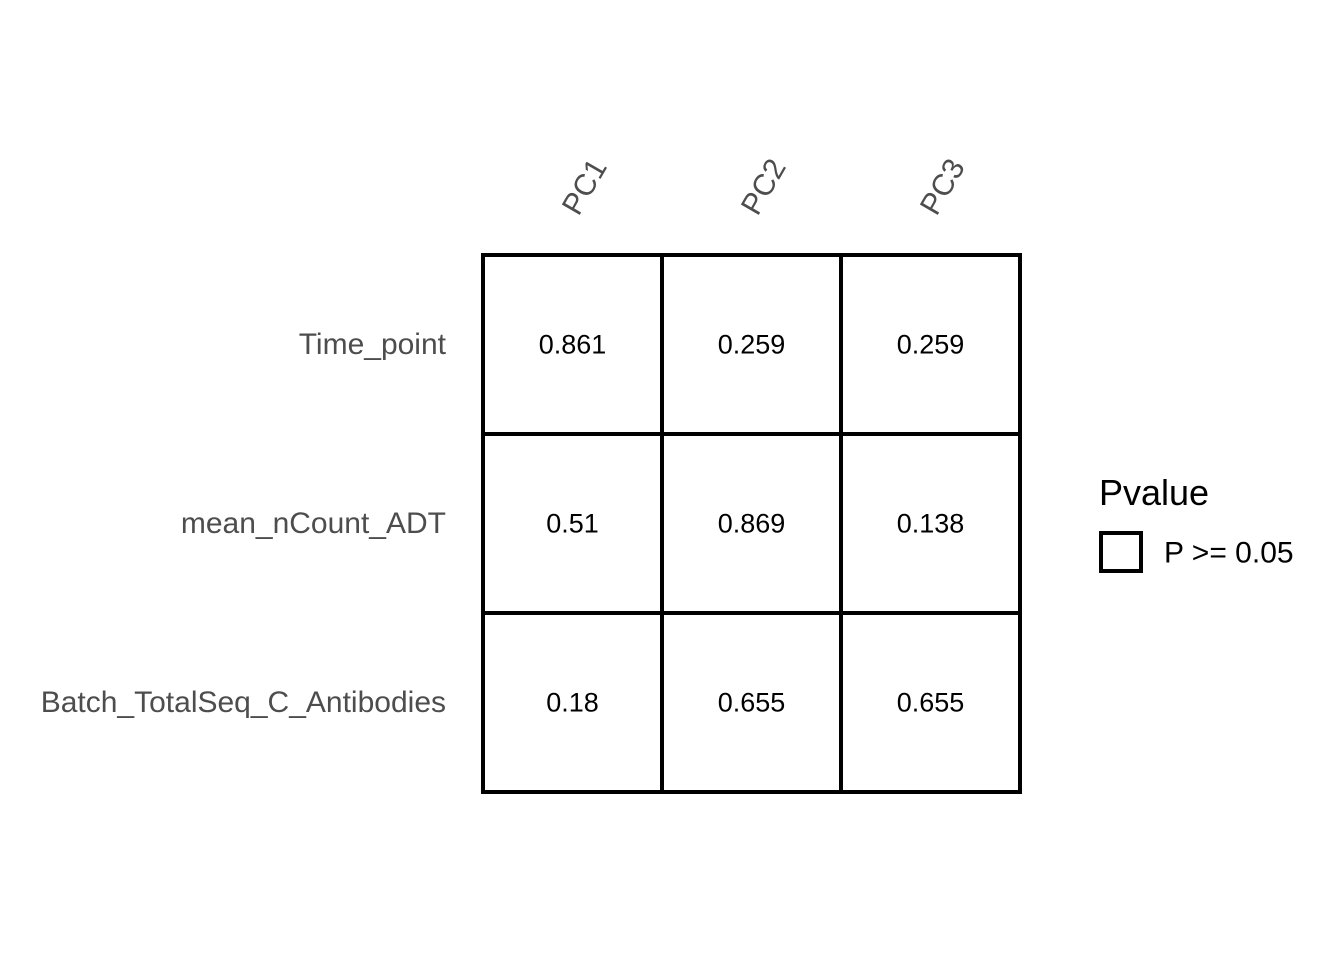 This screenshot has width=1344, height=960. What do you see at coordinates (585, 186) in the screenshot?
I see `column-label: PC1` at bounding box center [585, 186].